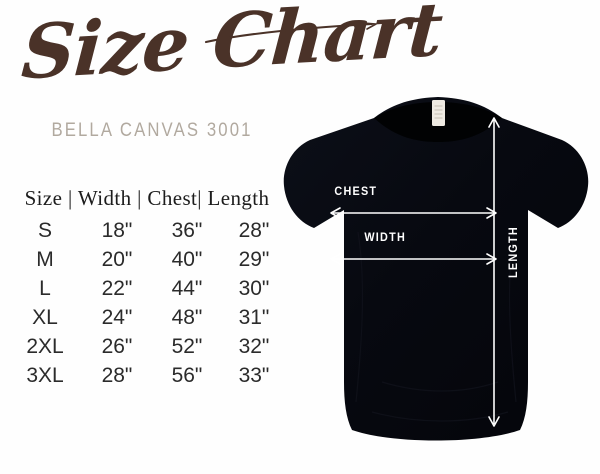 Image resolution: width=600 pixels, height=474 pixels. What do you see at coordinates (45, 259) in the screenshot?
I see `cell-size: M` at bounding box center [45, 259].